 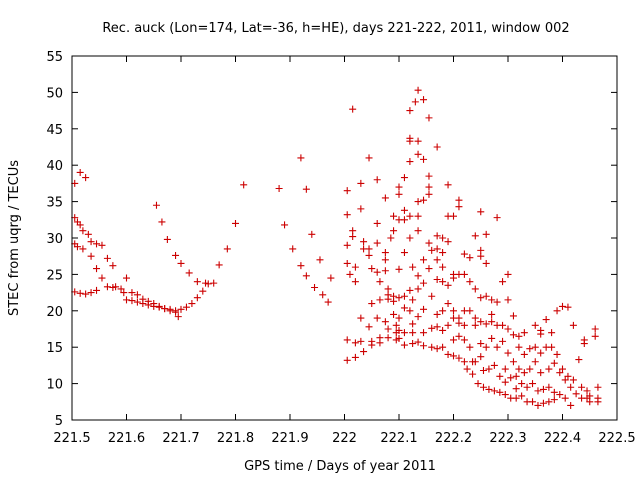 What do you see at coordinates (616, 438) in the screenshot?
I see `x-tick-label: 222.5` at bounding box center [616, 438].